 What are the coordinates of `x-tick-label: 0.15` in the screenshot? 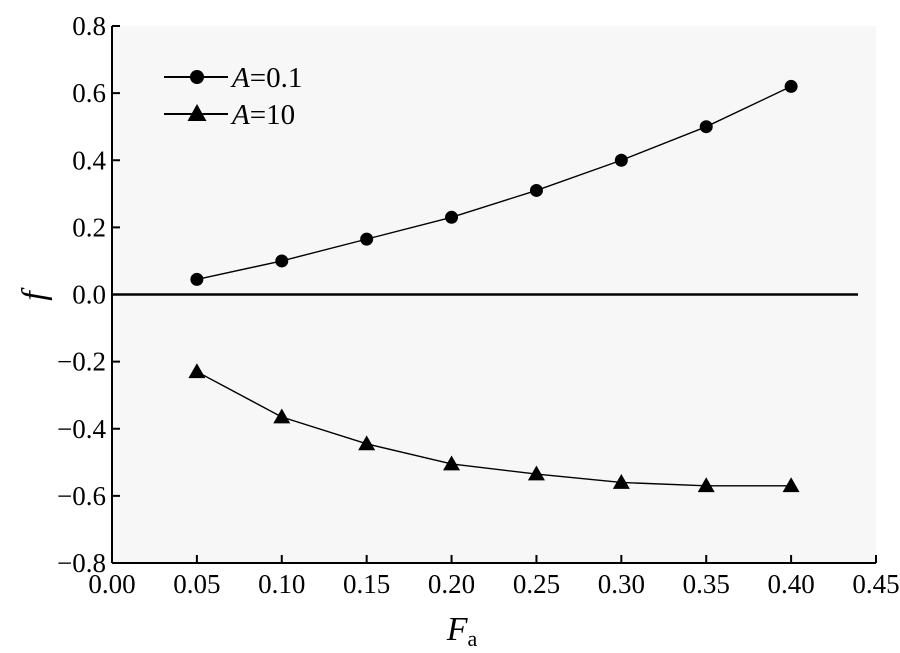 It's located at (366, 584).